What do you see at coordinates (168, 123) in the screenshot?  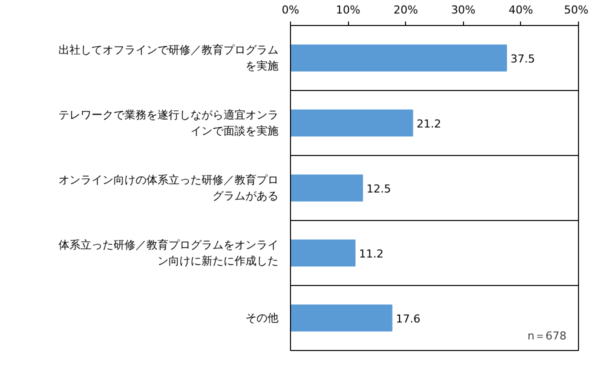 I see `y-tick-label: テレワークで業務を遂行しながら適宜オンラインで面談を実施` at bounding box center [168, 123].